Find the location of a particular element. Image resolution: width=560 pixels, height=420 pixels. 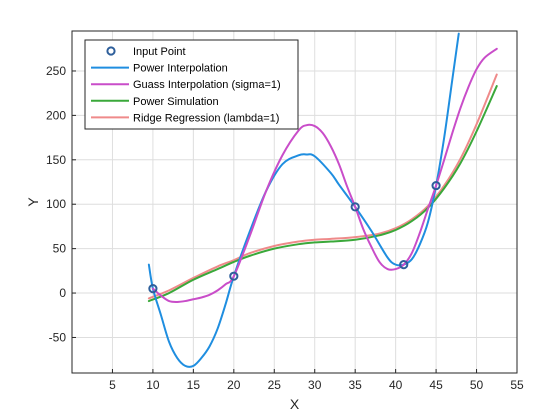

legend-label: Power Interpolation is located at coordinates (180, 69).